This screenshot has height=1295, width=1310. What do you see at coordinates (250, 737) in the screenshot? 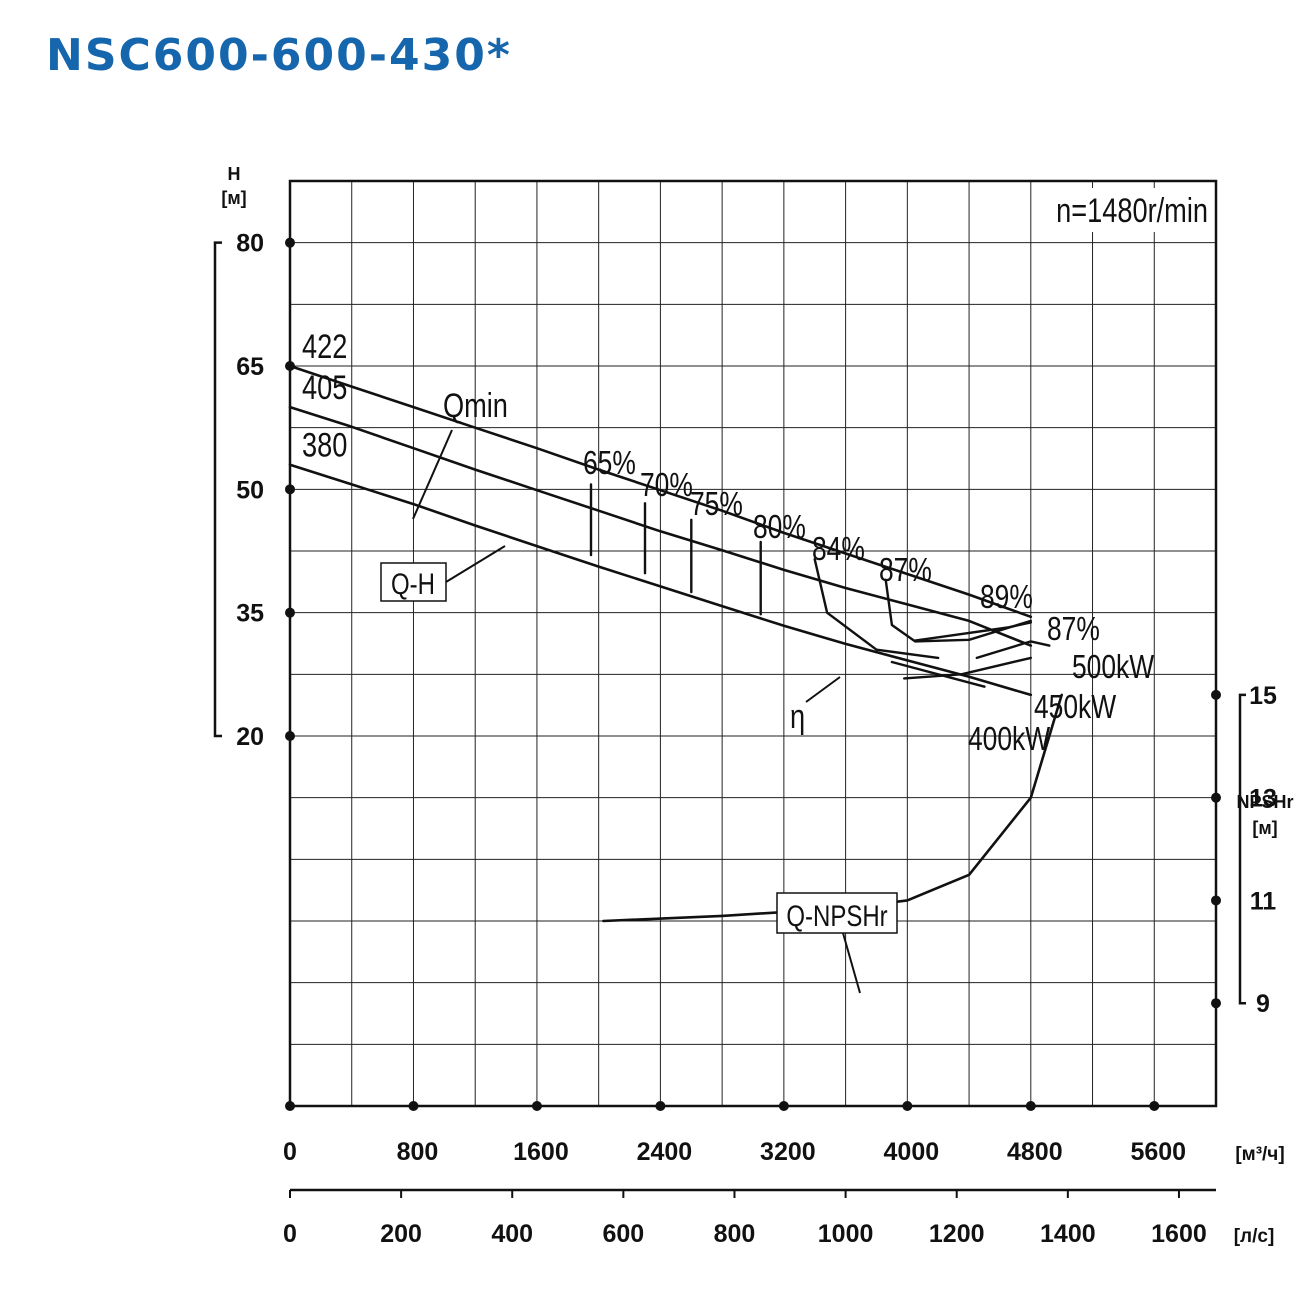
I see `y-tick-label: 20` at bounding box center [250, 737].